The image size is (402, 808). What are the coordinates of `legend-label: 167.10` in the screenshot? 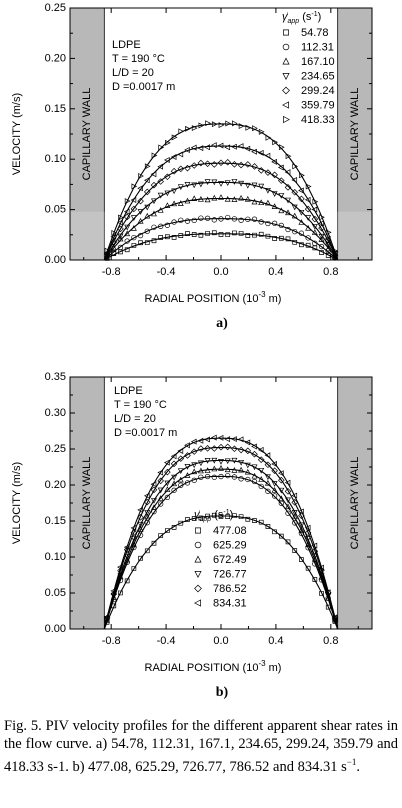 It's located at (318, 62).